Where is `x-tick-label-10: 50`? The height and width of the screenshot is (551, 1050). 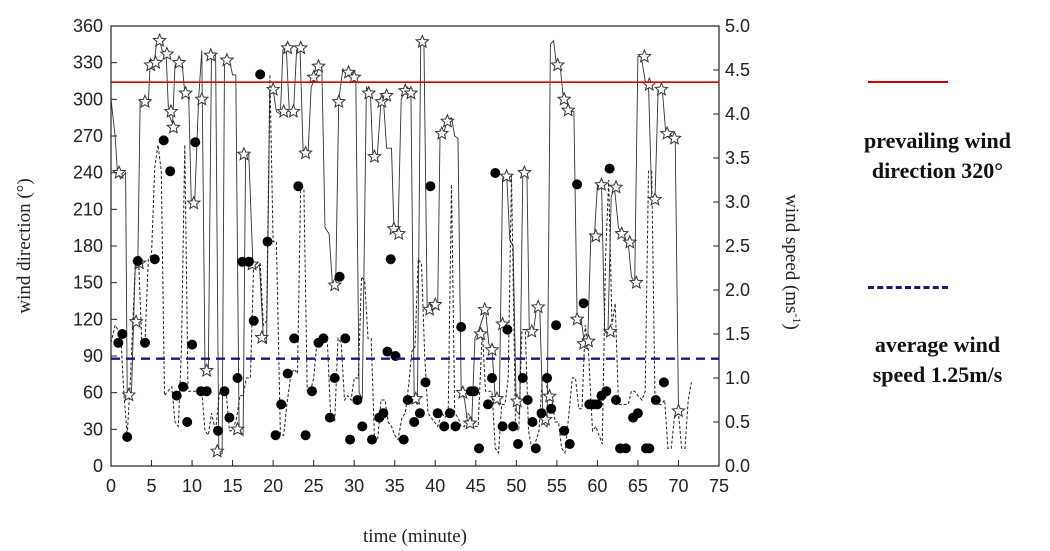 x-tick-label-10: 50 is located at coordinates (516, 486).